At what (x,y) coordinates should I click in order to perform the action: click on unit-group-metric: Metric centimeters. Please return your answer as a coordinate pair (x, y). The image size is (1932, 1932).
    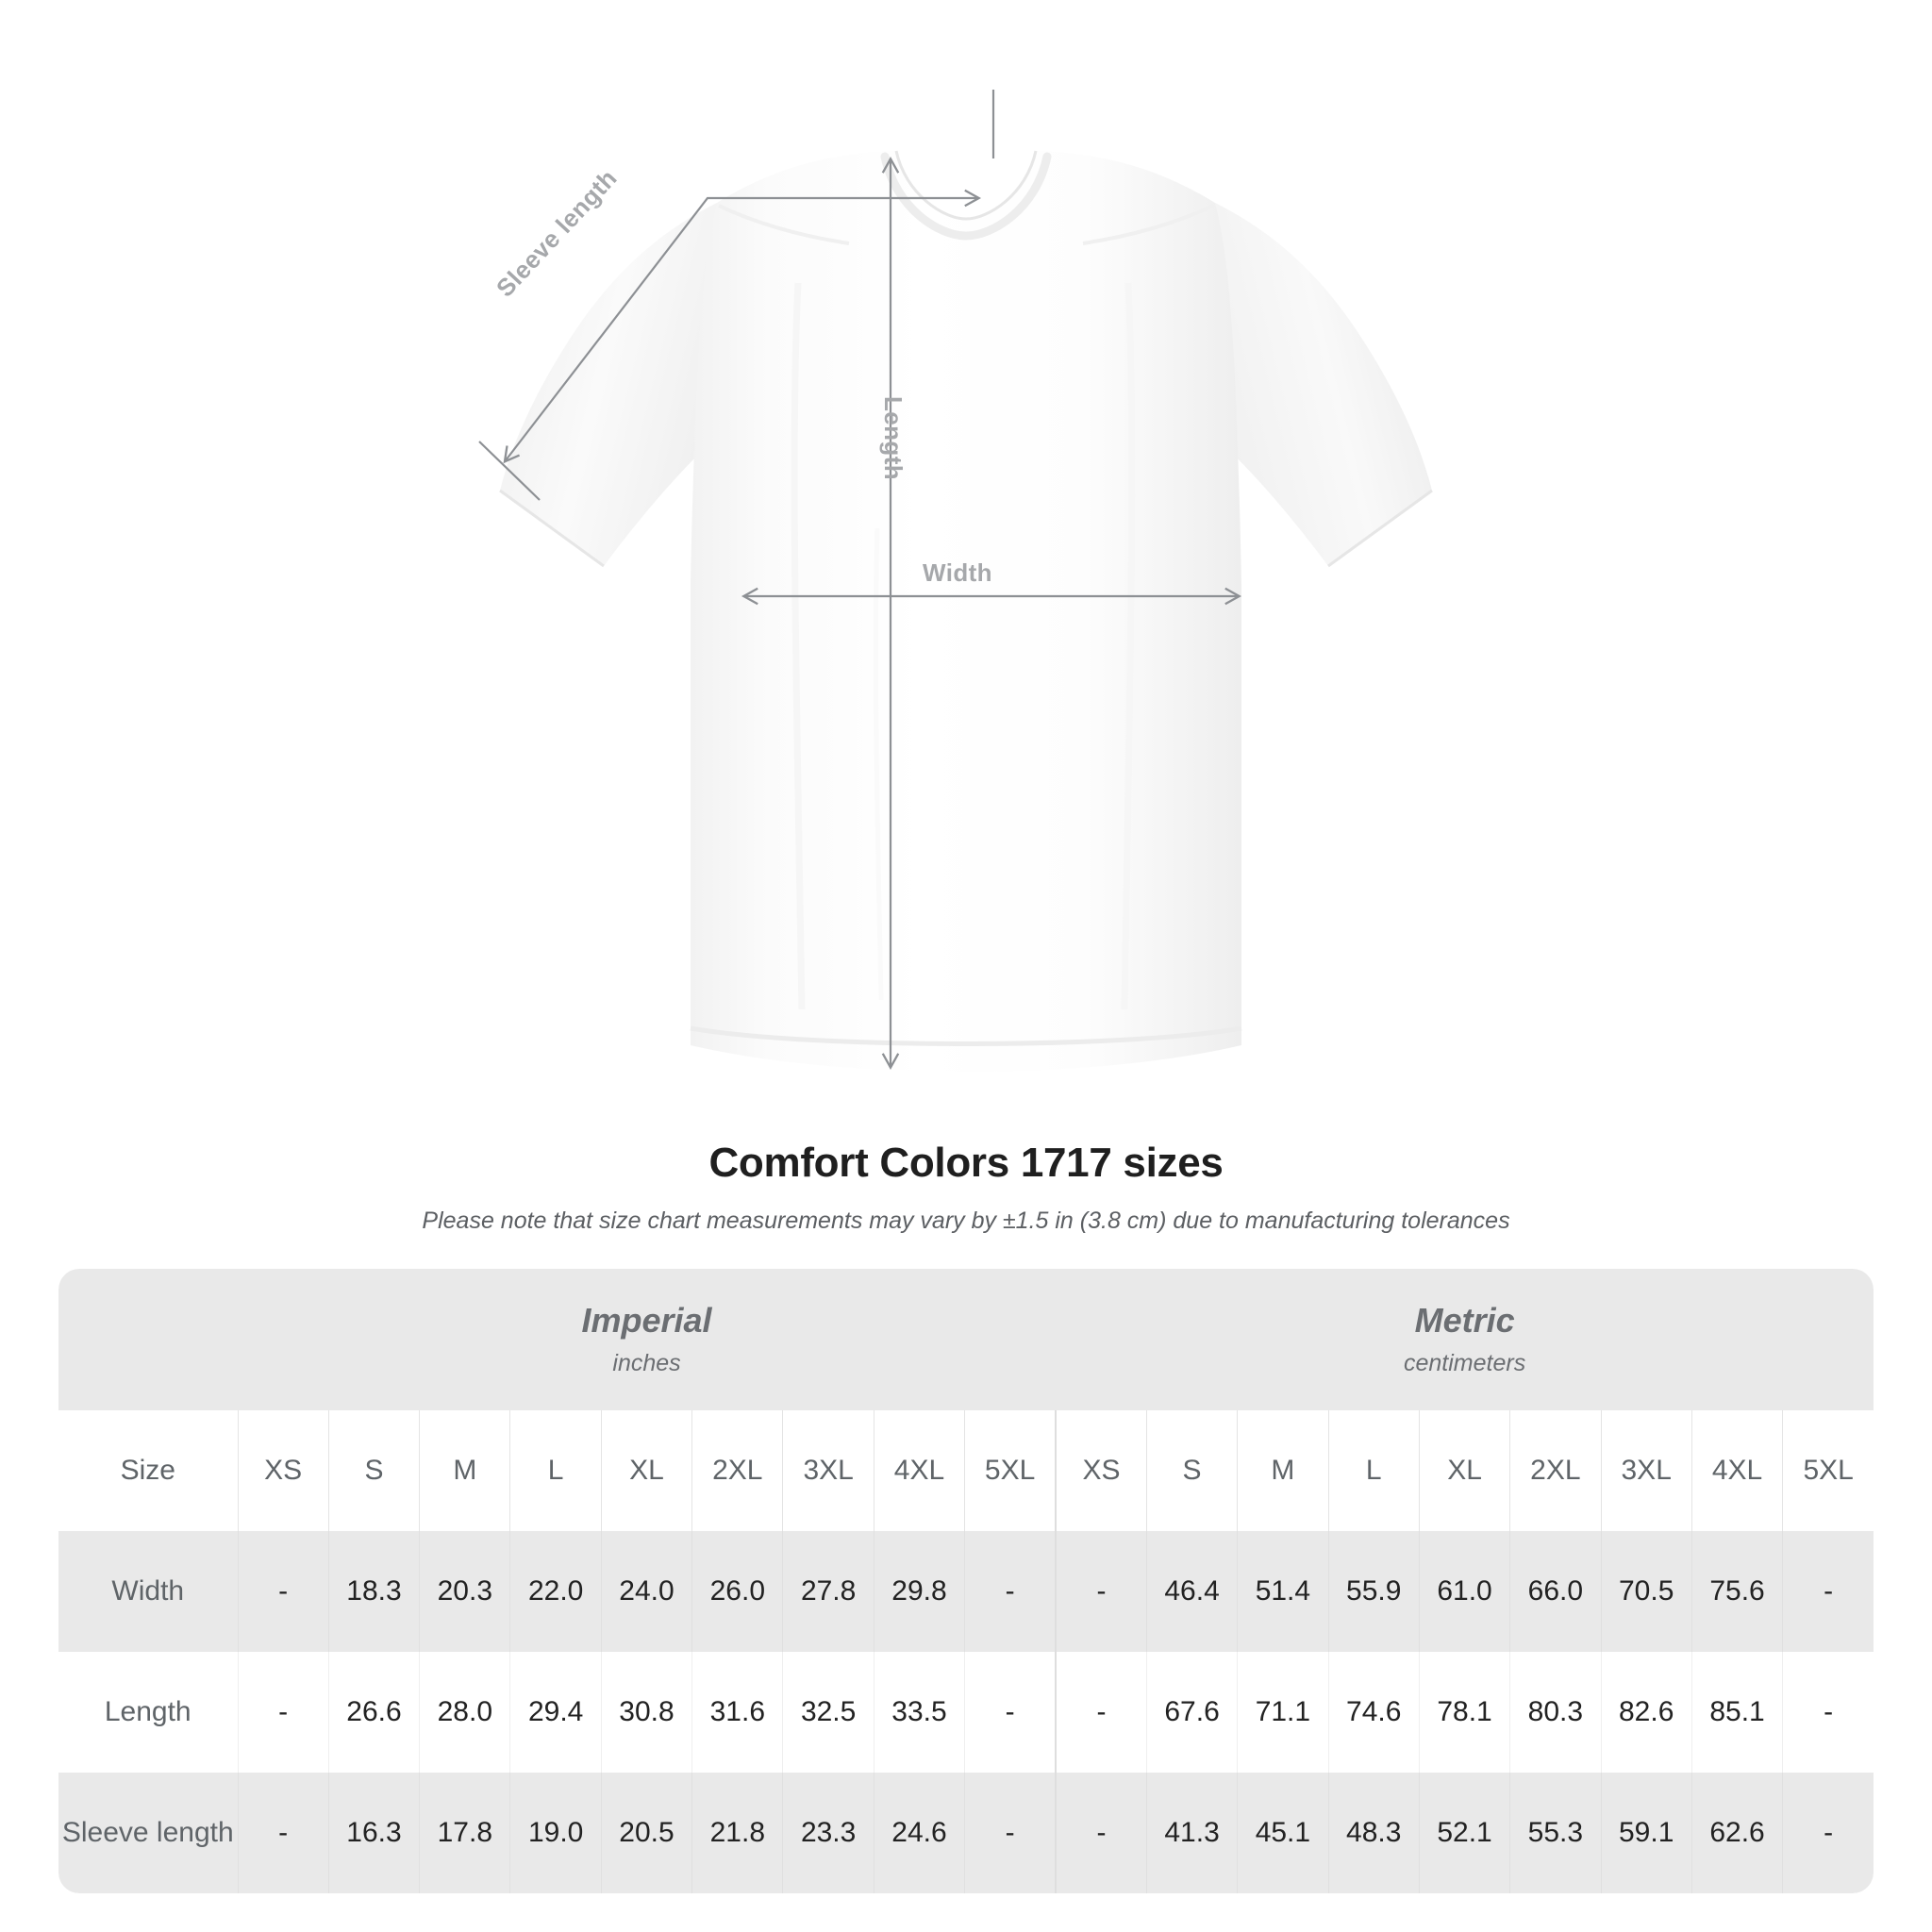
    Looking at the image, I should click on (1465, 1339).